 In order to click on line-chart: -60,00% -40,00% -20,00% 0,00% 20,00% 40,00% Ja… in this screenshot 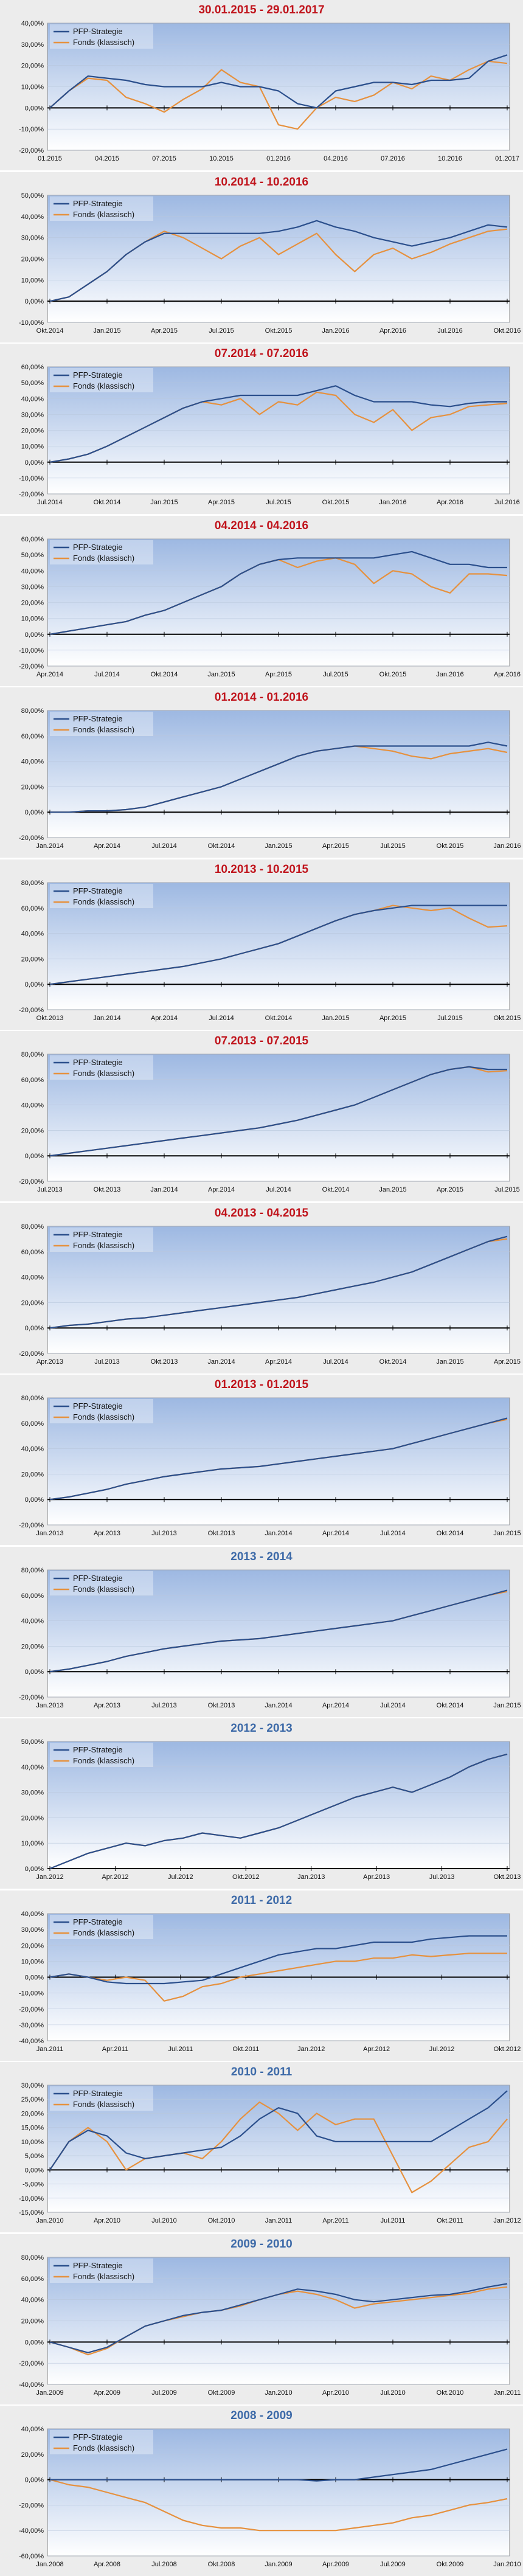, I will do `click(270, 2497)`.